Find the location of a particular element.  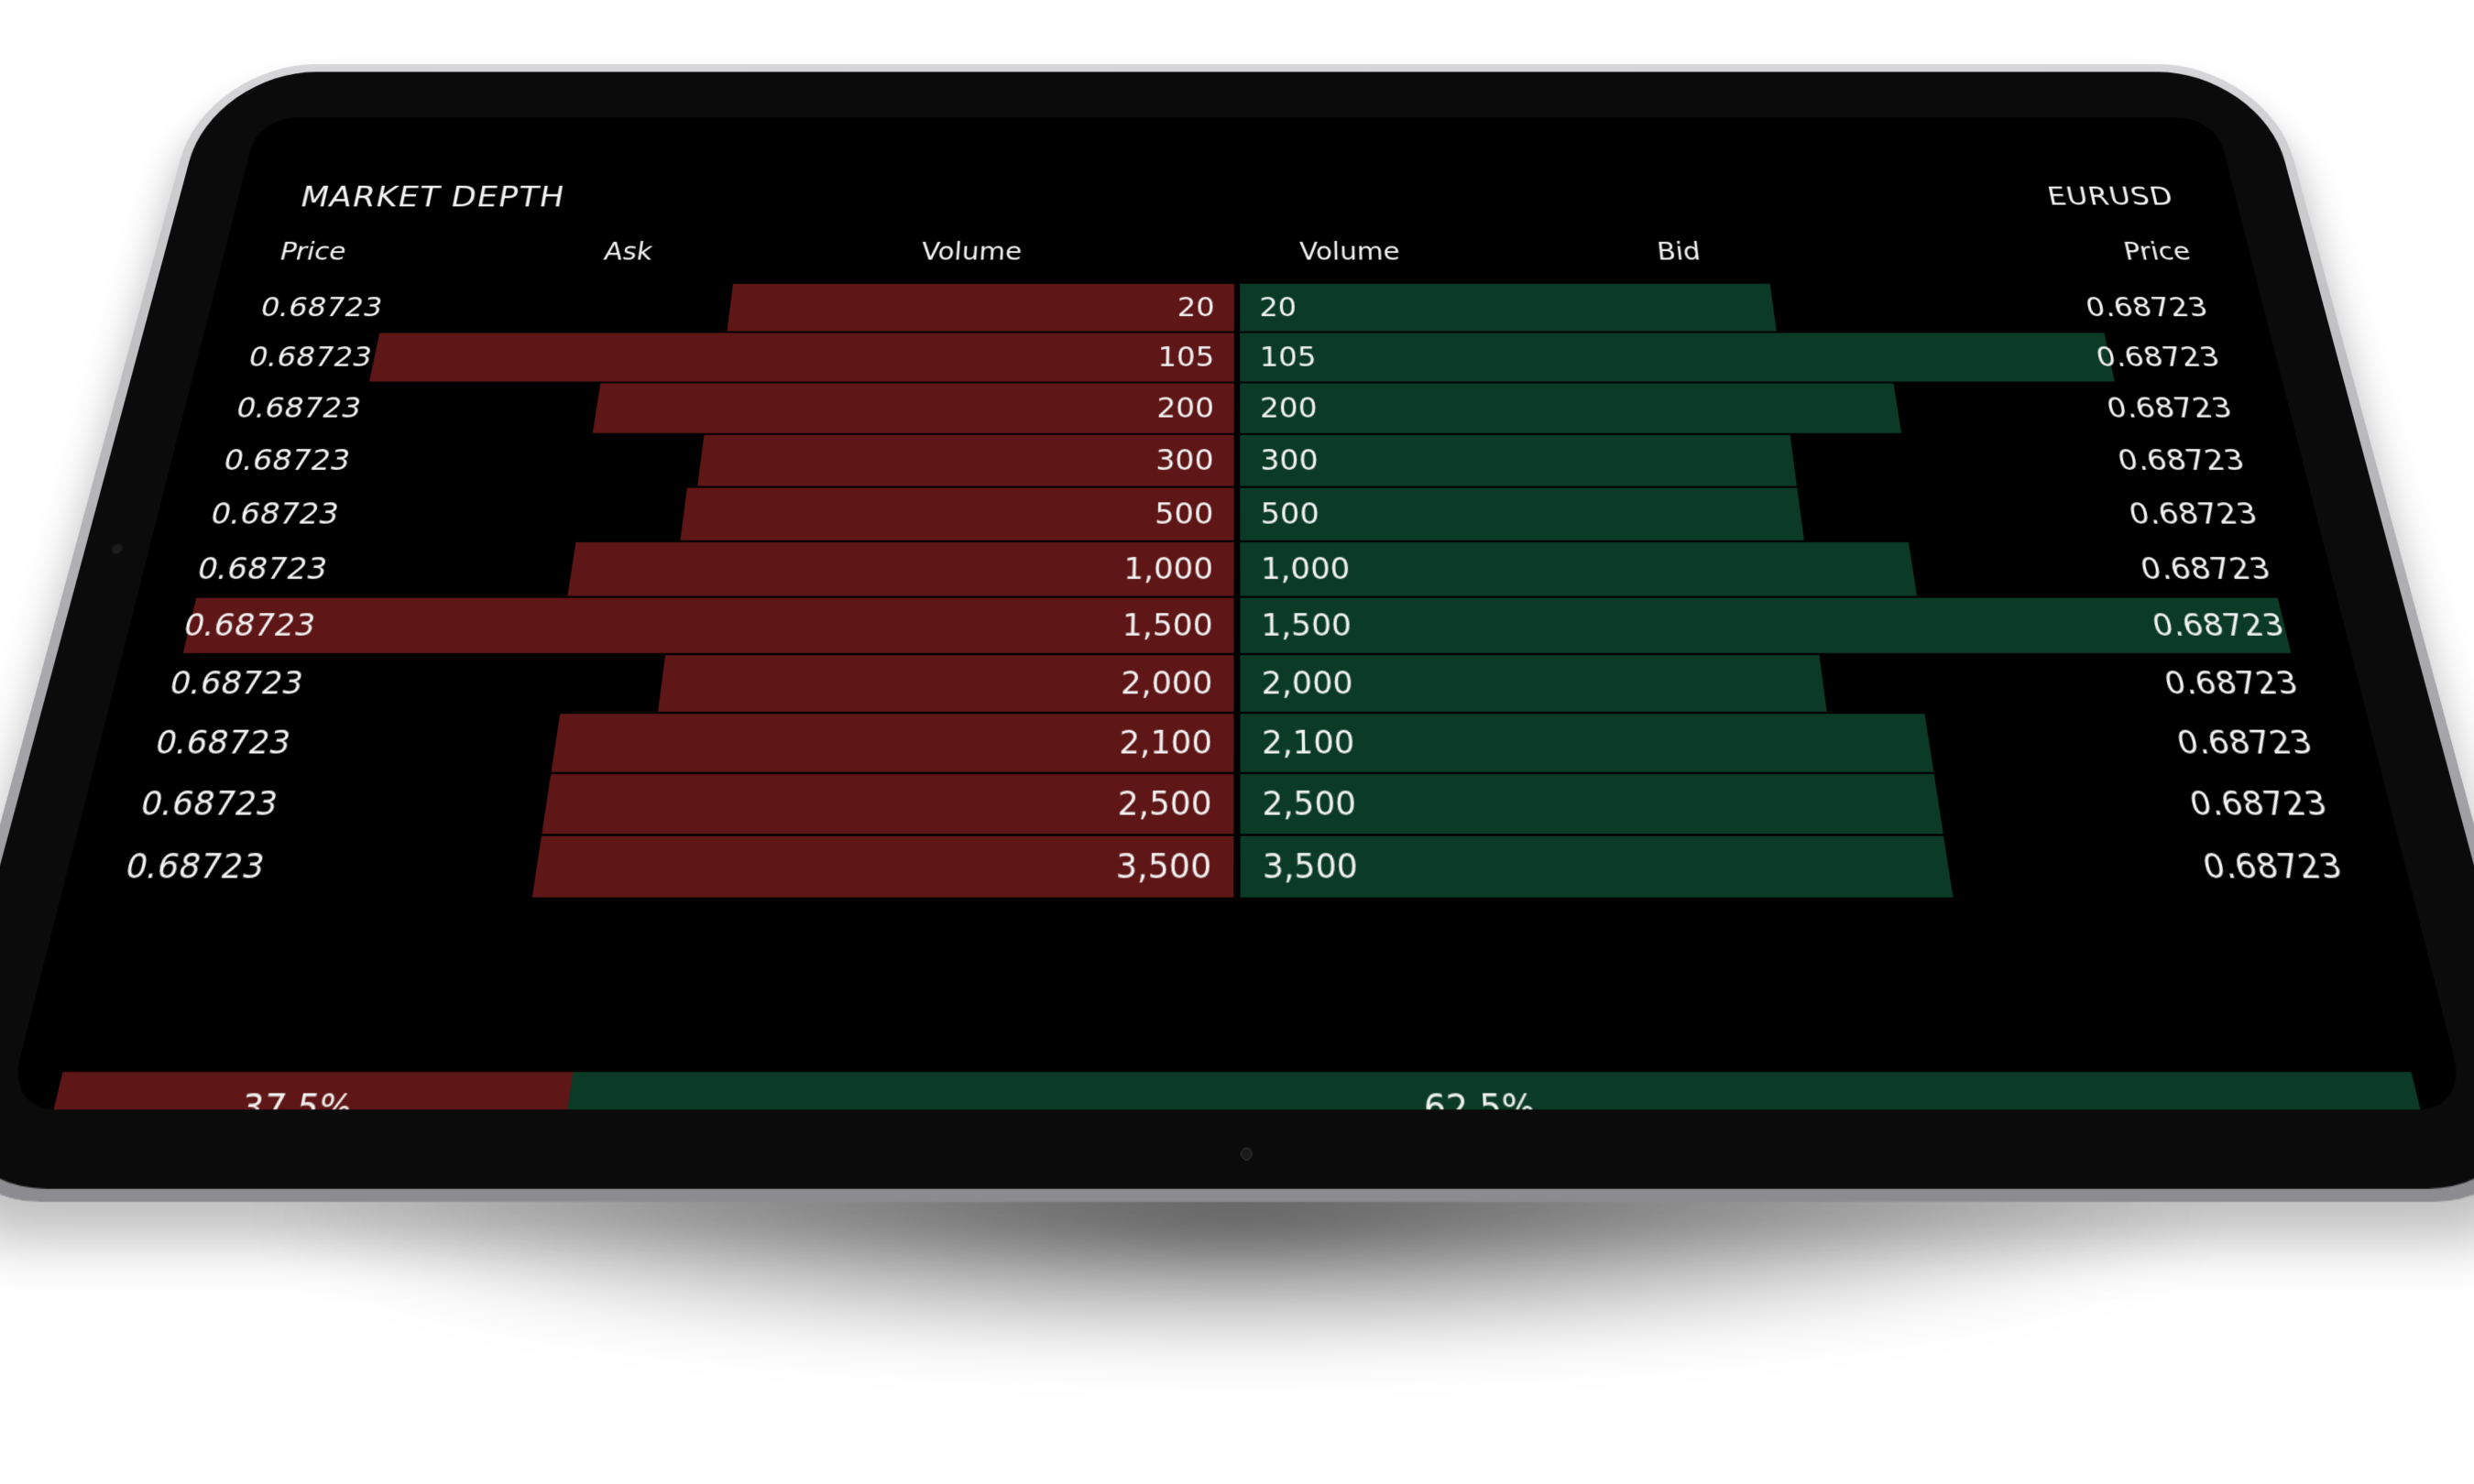

bid-ratio-label: 62.5% is located at coordinates (1480, 1098).